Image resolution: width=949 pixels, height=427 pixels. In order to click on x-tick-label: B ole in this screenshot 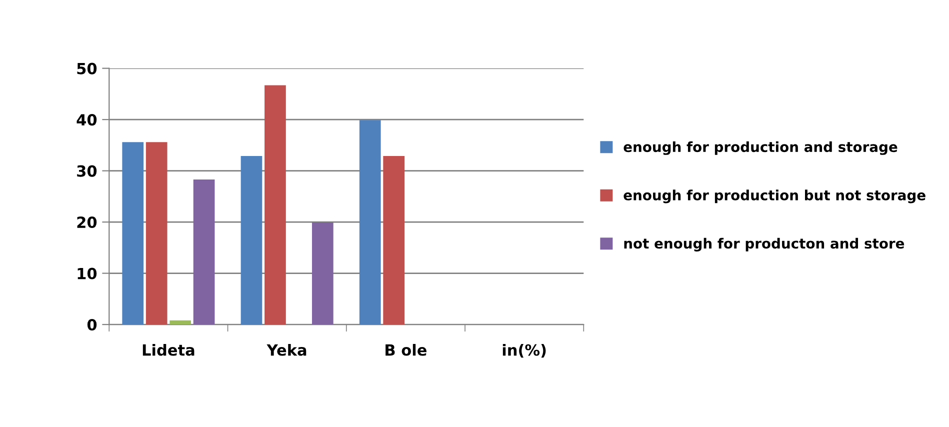, I will do `click(406, 350)`.